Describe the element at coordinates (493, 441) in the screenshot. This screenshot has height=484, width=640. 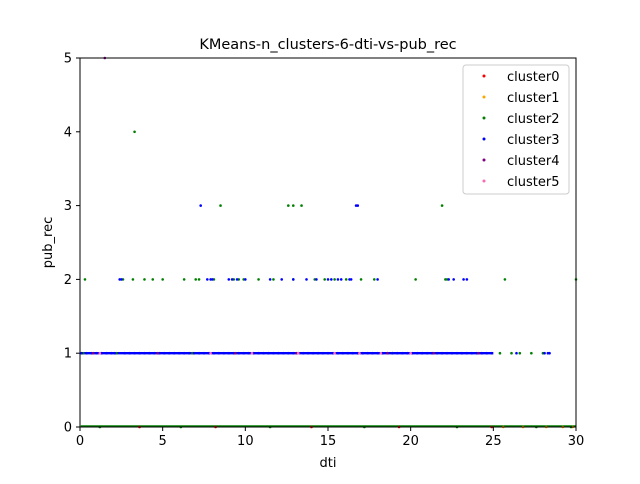
I see `x-tick-label: 25` at that location.